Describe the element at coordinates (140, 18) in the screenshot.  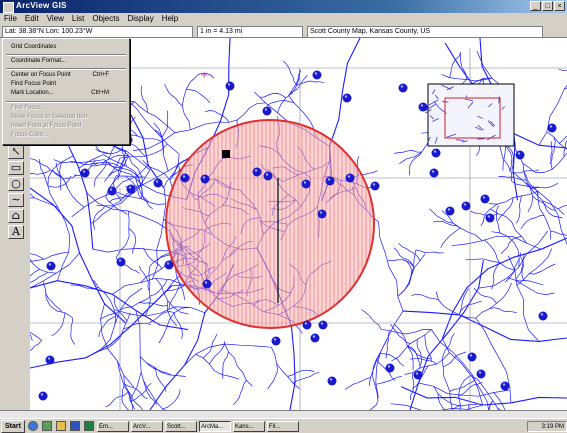
I see `menu-display: Display` at that location.